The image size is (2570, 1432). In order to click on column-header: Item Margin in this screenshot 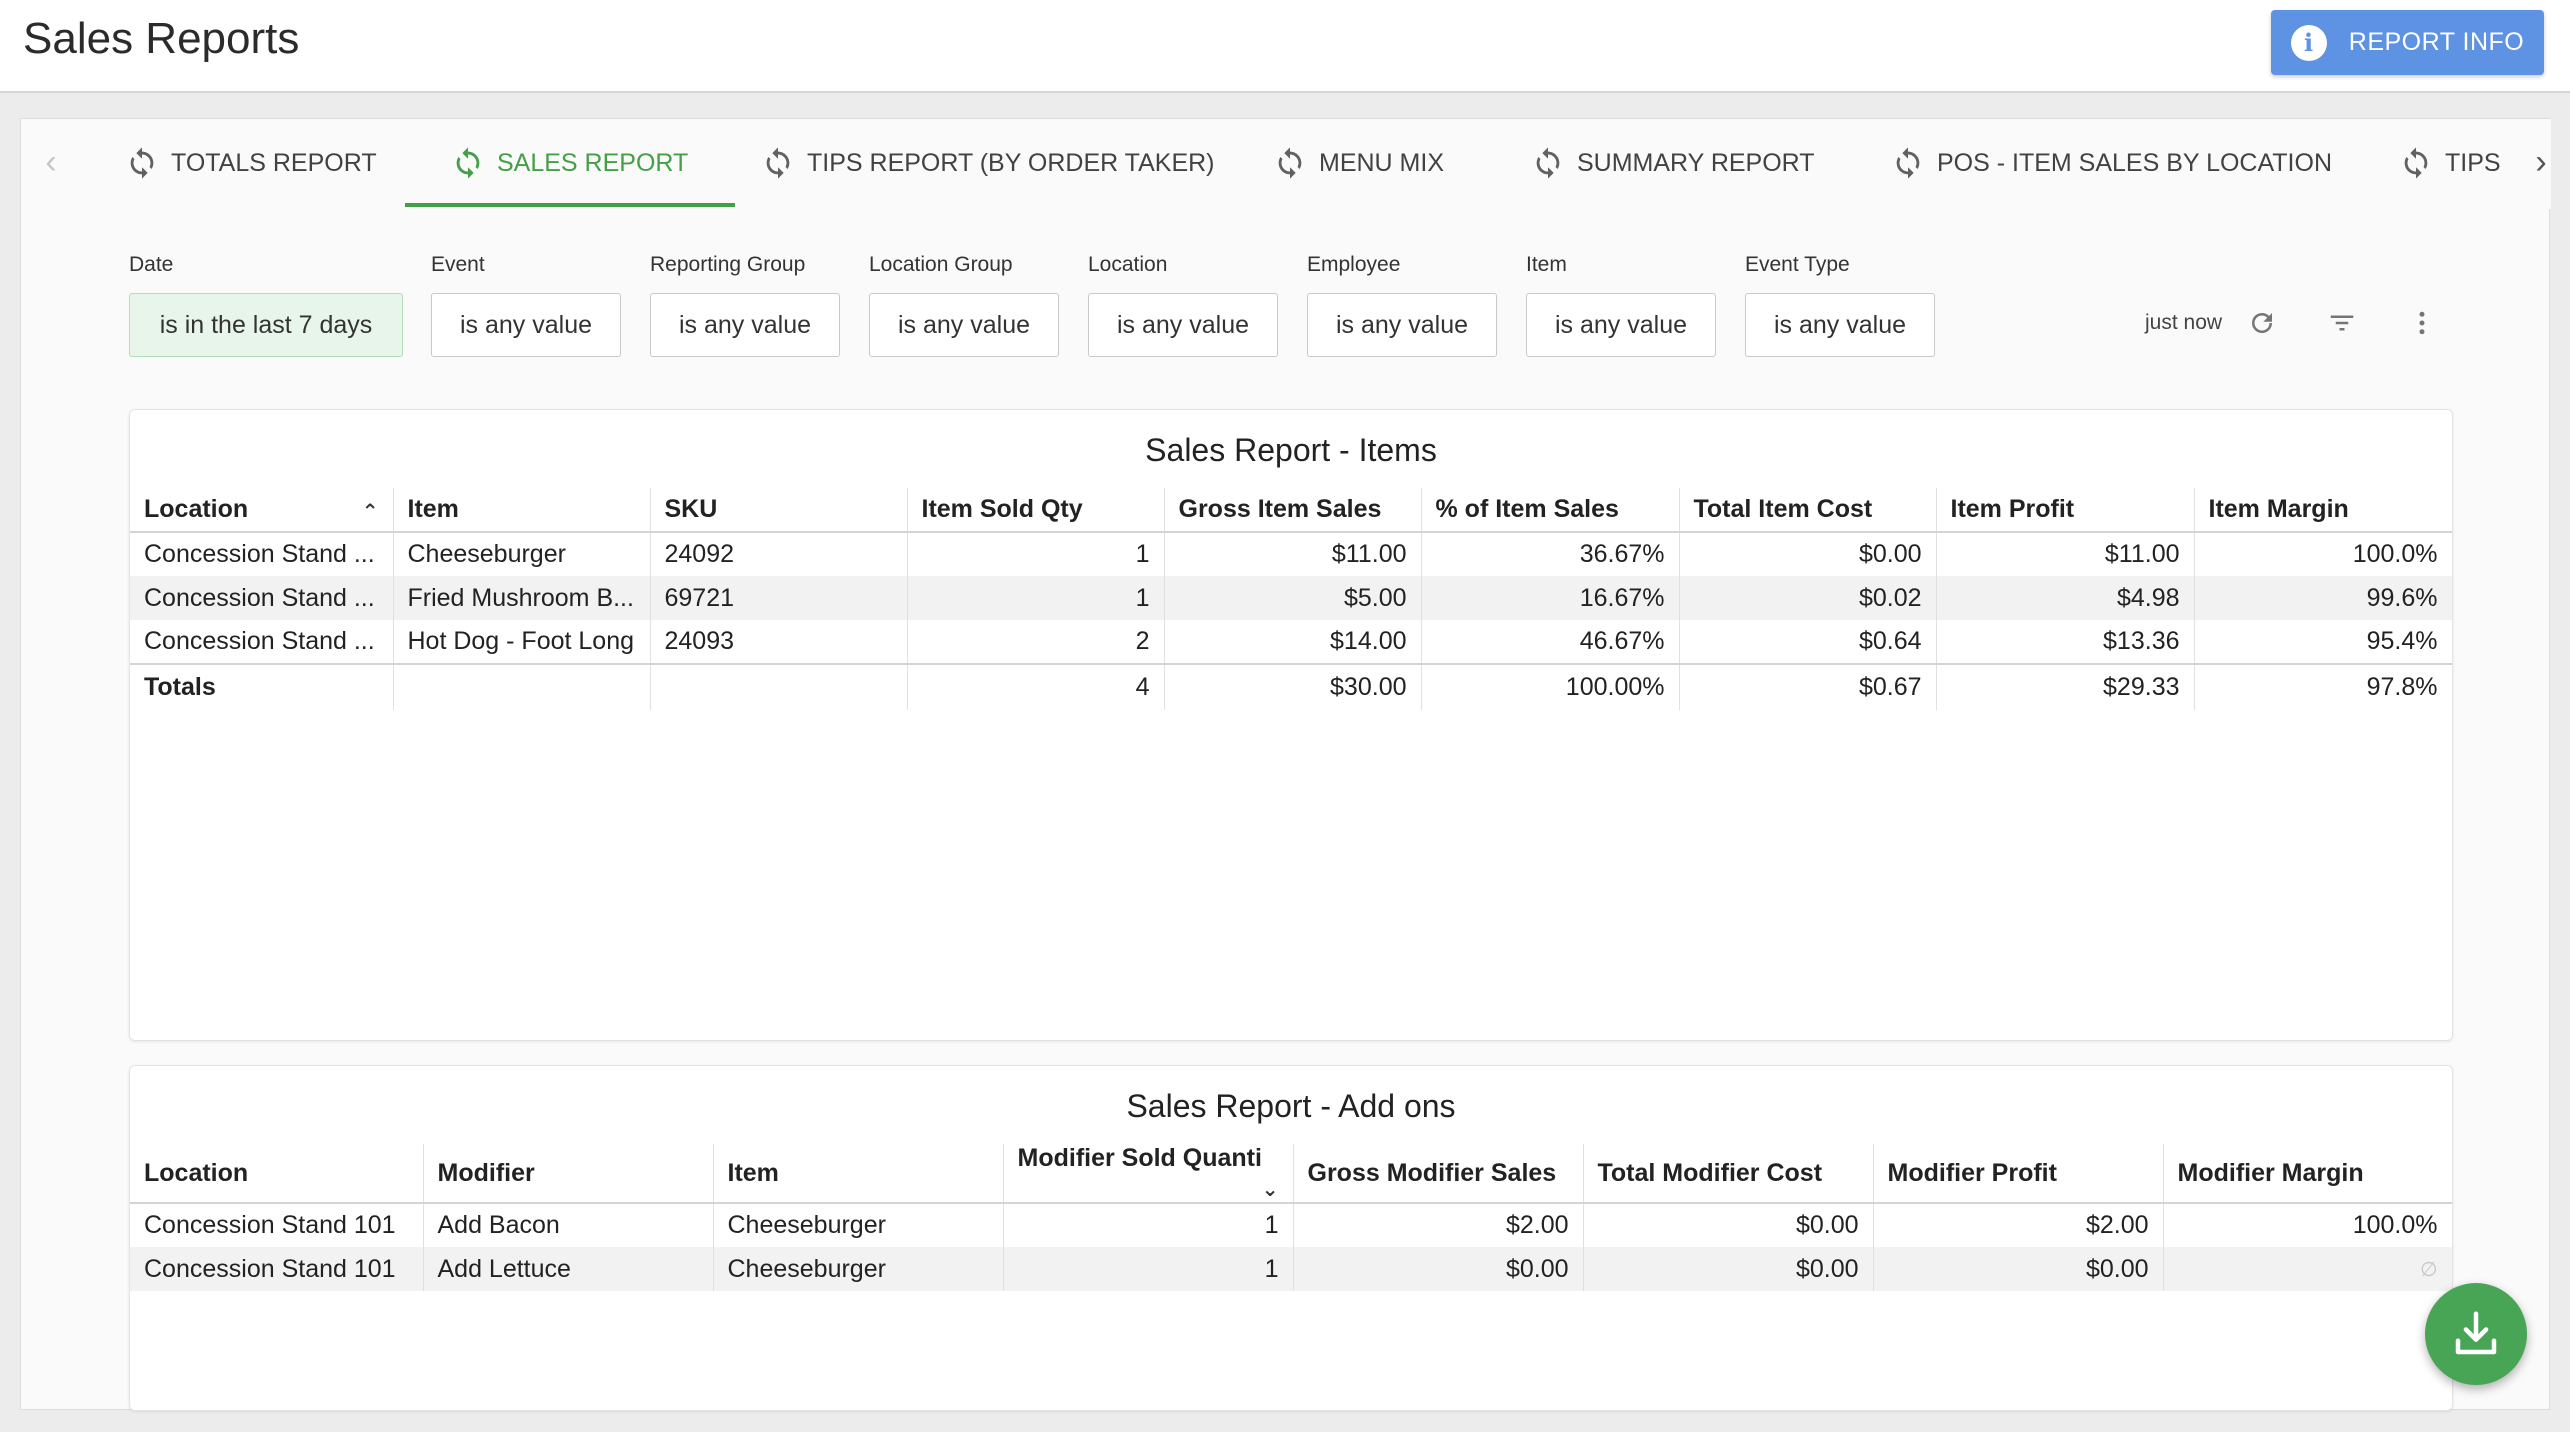, I will do `click(2323, 510)`.